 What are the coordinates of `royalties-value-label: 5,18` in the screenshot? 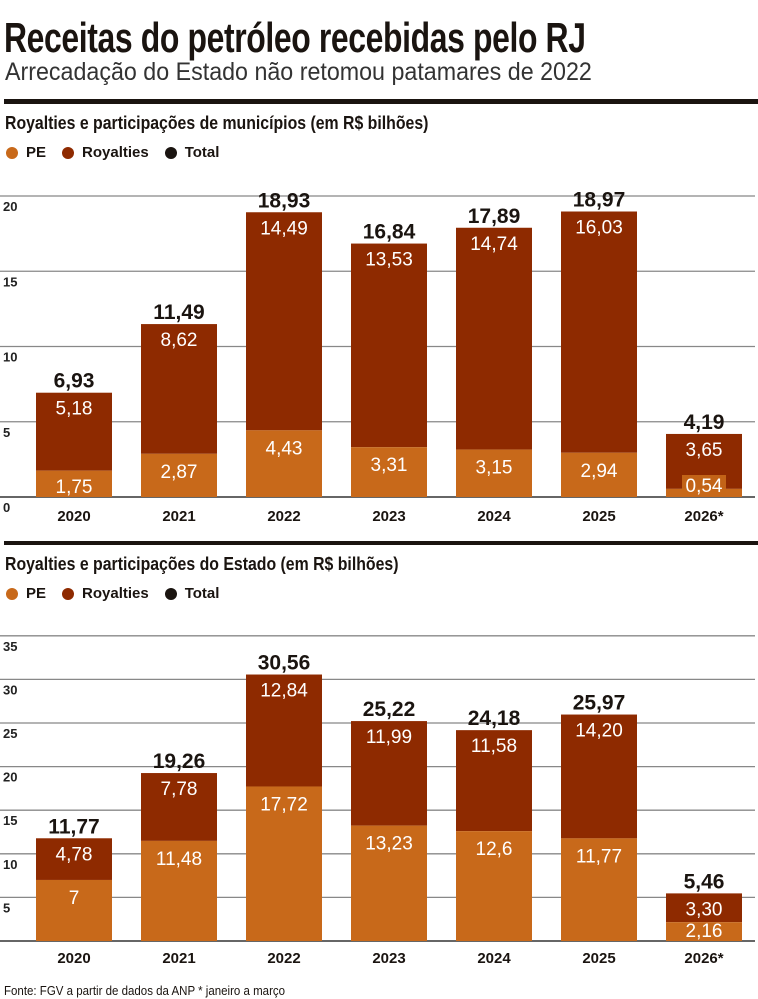 It's located at (74, 409).